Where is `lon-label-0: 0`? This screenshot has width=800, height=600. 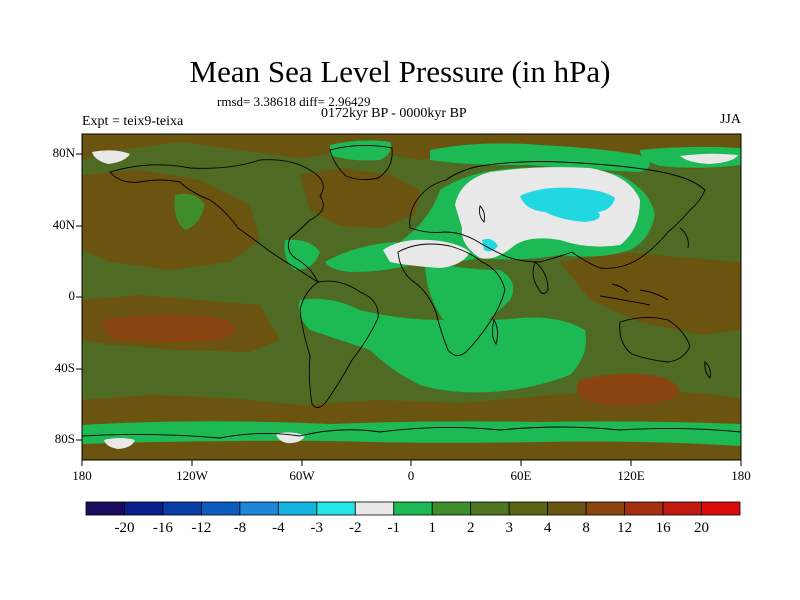
lon-label-0: 0 is located at coordinates (411, 475).